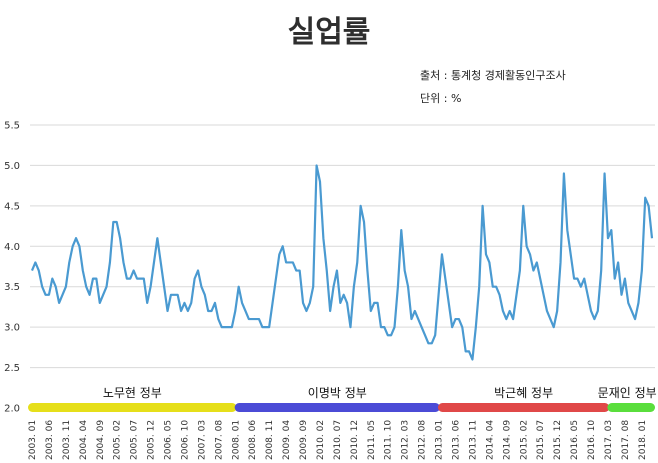 This screenshot has height=463, width=658. Describe the element at coordinates (440, 98) in the screenshot. I see `chart-unit: 단위 : %` at that location.